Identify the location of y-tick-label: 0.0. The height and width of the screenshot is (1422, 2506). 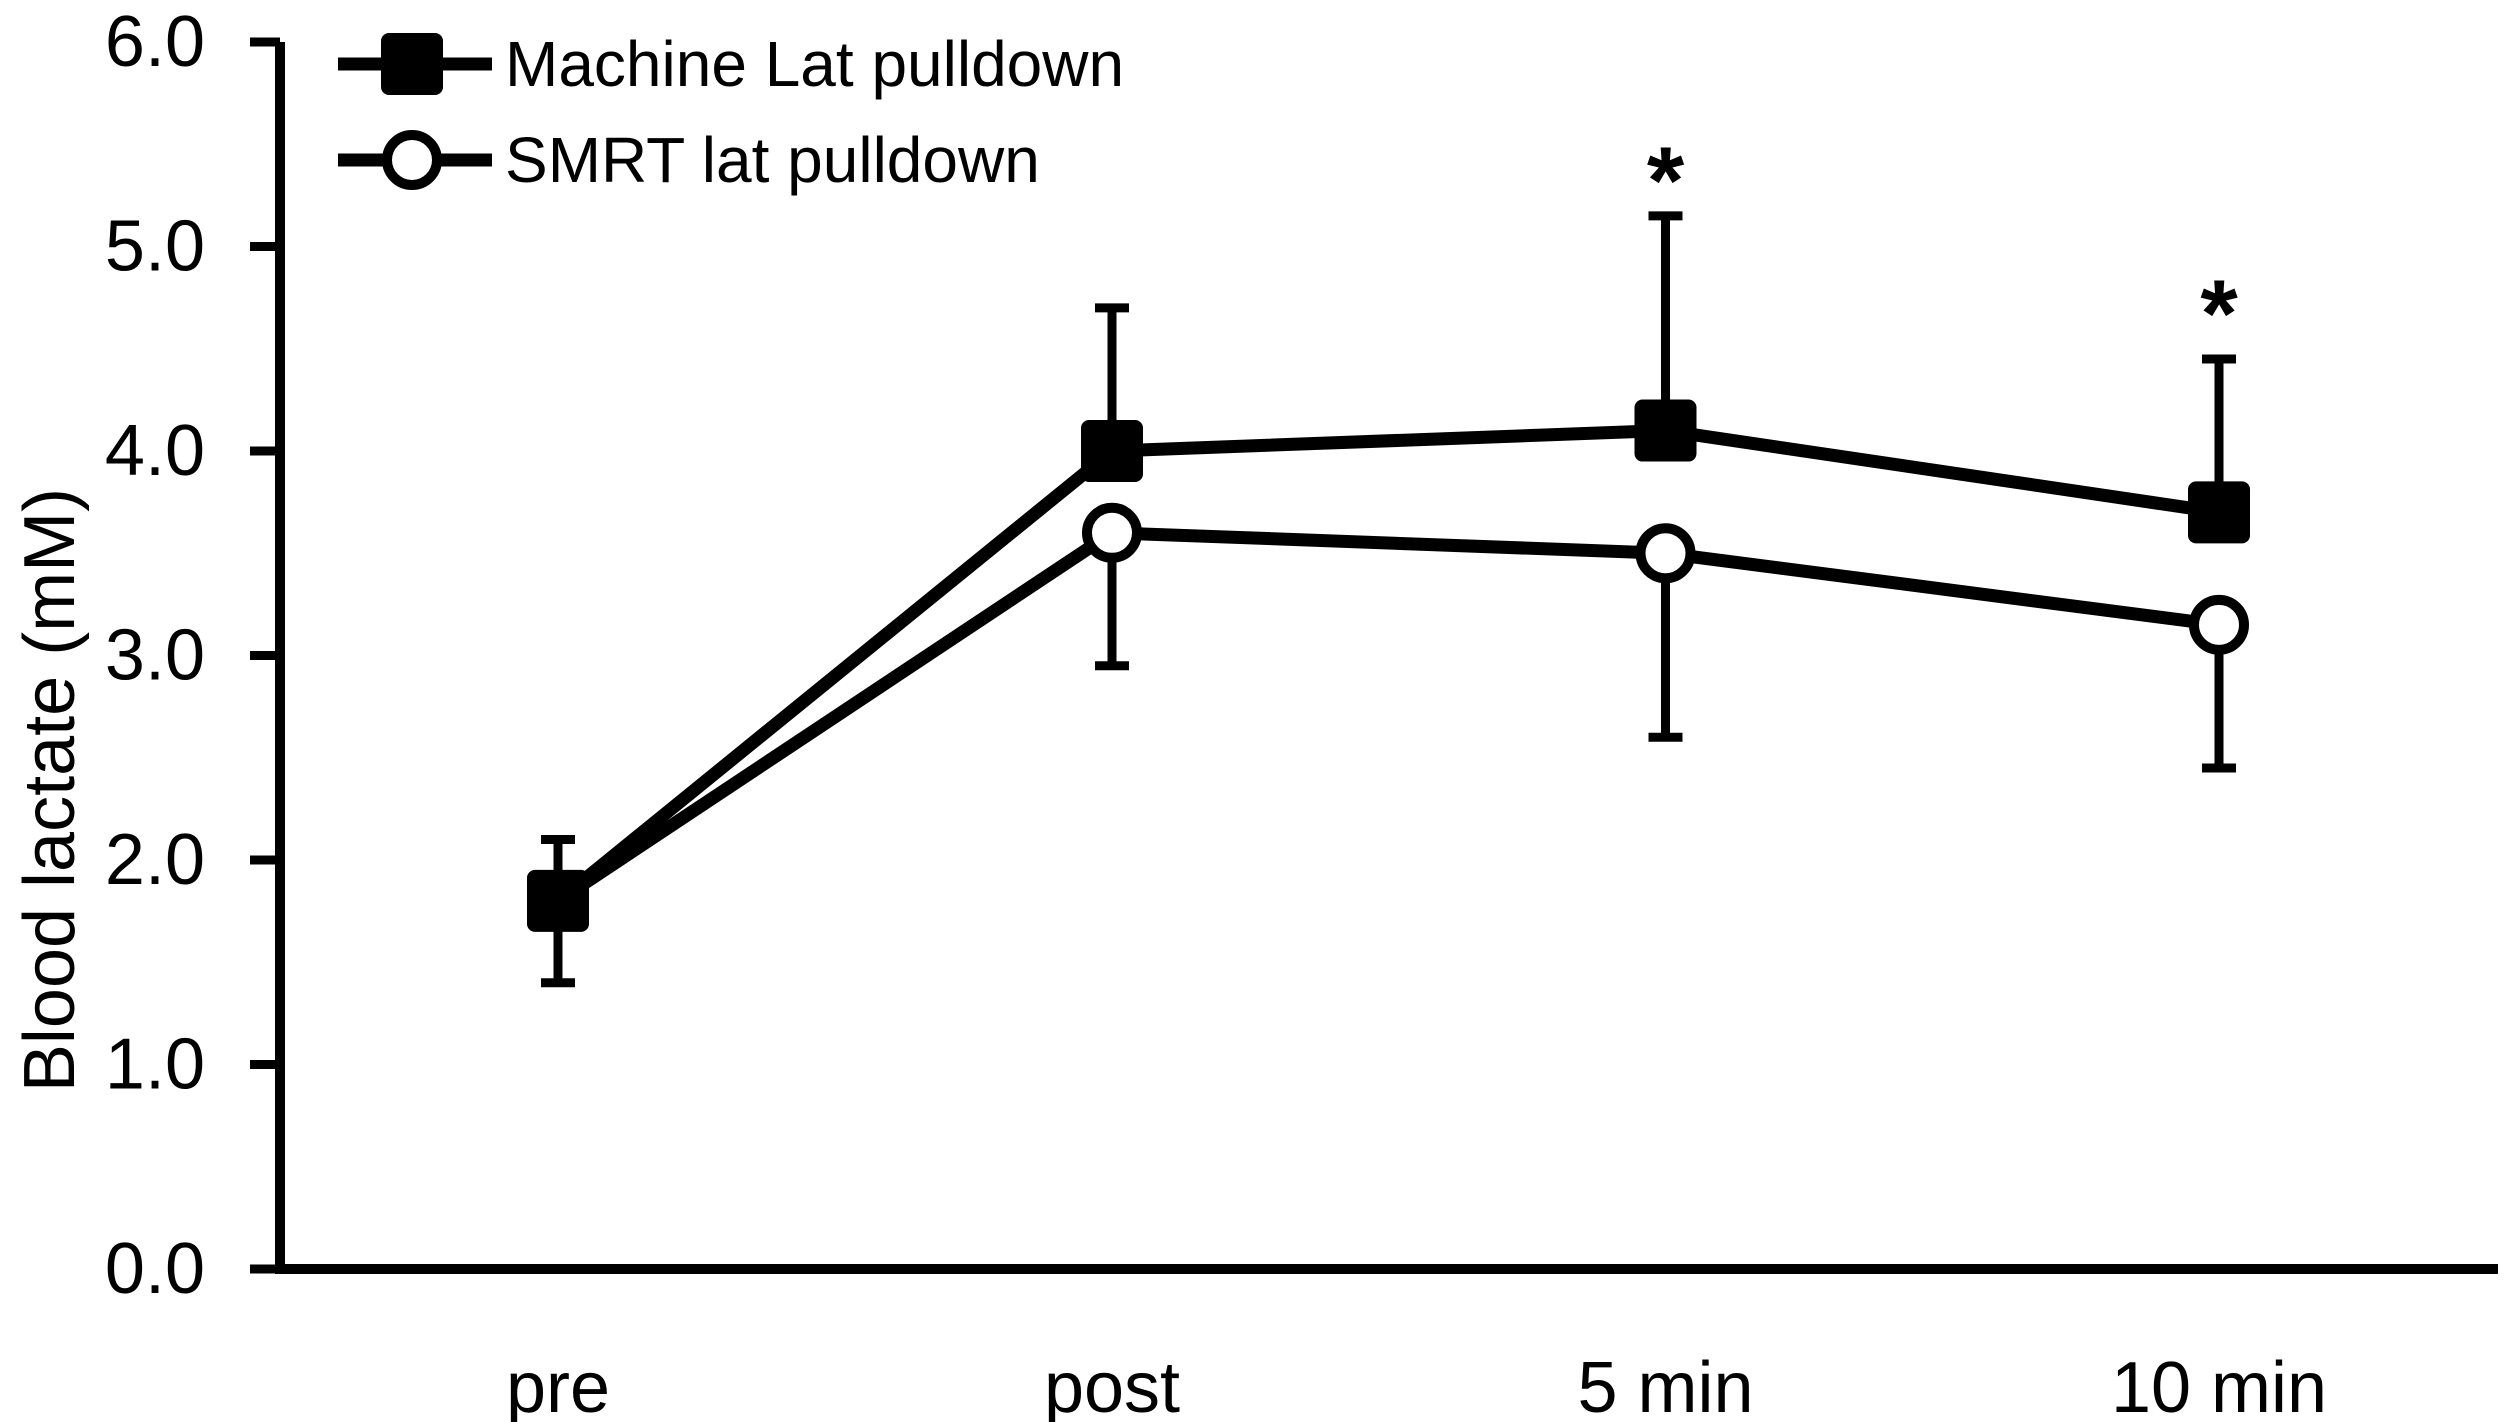
(155, 1269).